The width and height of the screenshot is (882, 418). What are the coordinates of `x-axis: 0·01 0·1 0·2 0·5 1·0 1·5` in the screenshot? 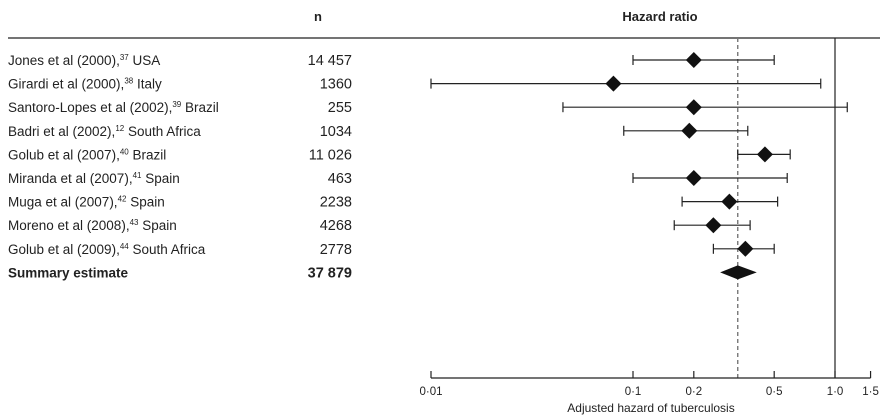 It's located at (649, 384).